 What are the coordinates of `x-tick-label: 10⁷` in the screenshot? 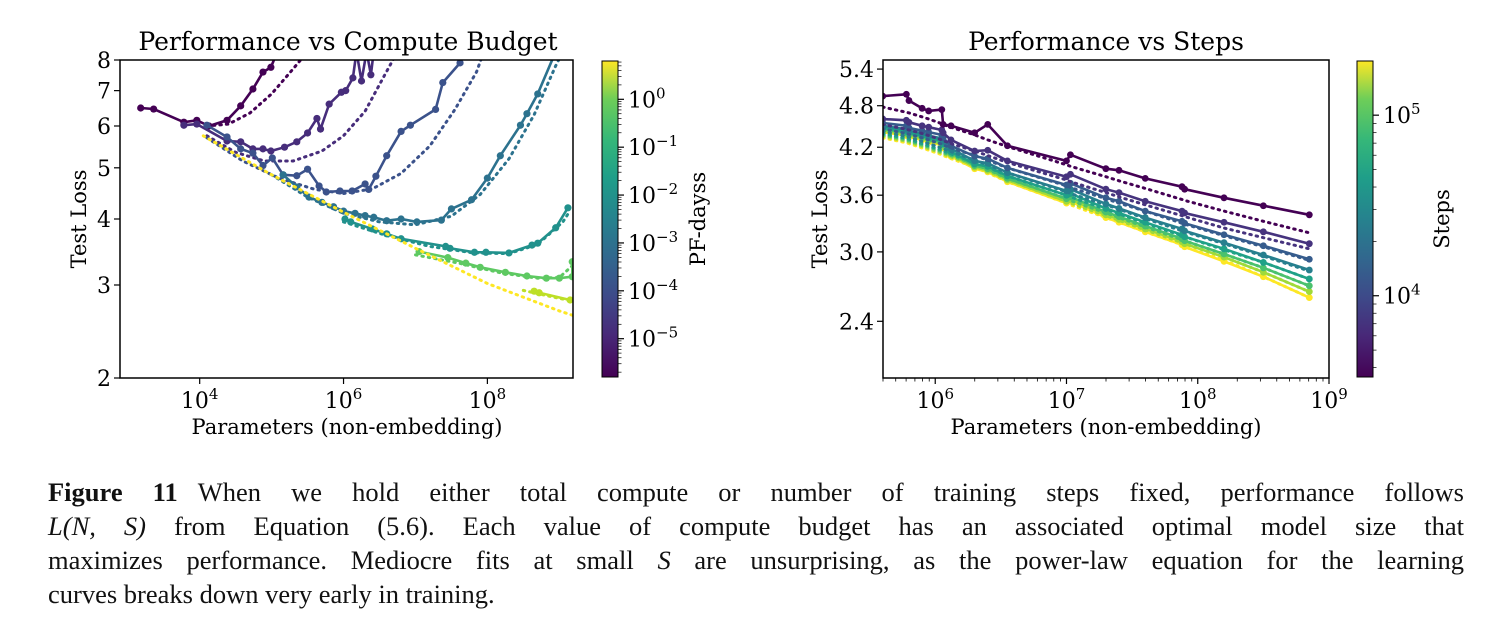 It's located at (1067, 399).